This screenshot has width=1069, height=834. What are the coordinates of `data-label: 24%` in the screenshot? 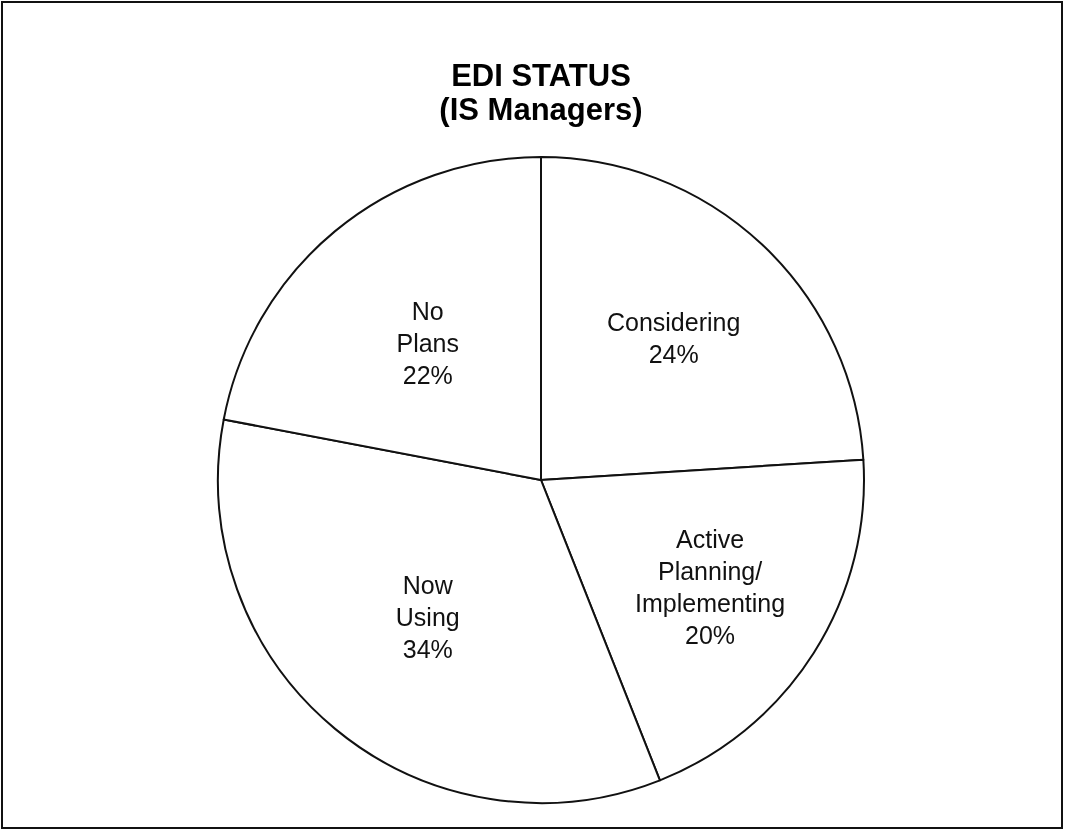 It's located at (673, 354).